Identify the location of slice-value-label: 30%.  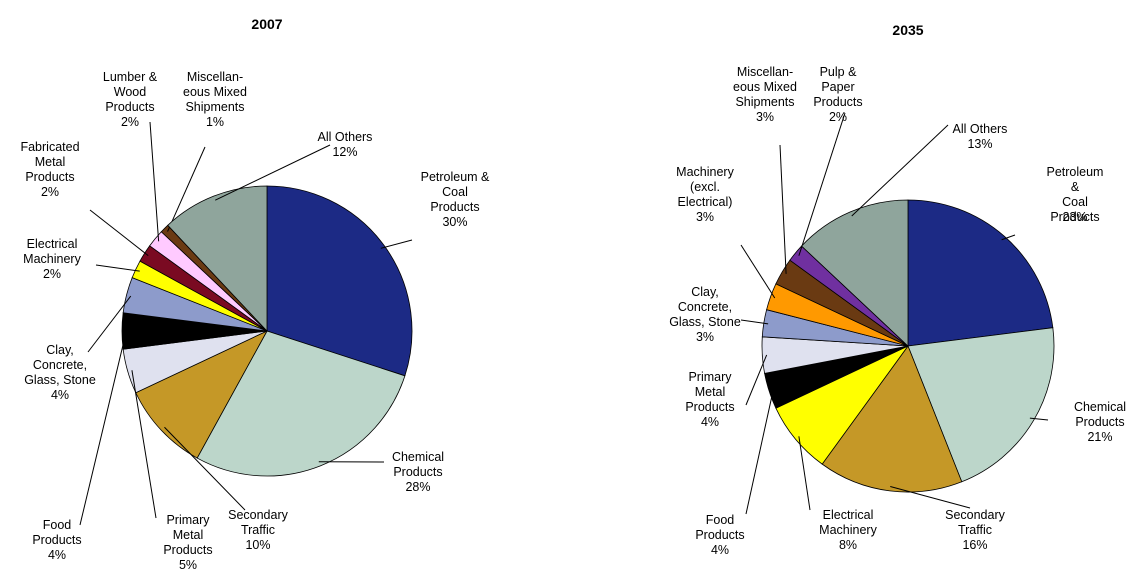
(454, 222).